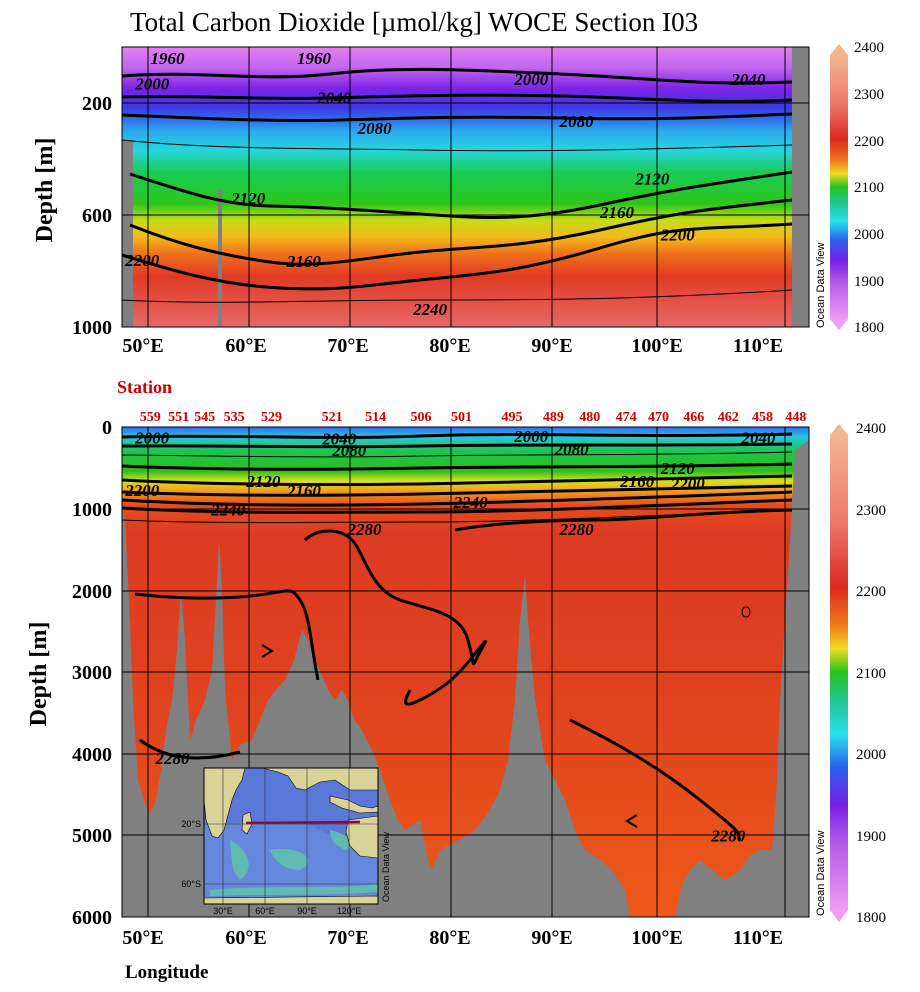  What do you see at coordinates (142, 490) in the screenshot?
I see `lower-contour-label-10: 2200` at bounding box center [142, 490].